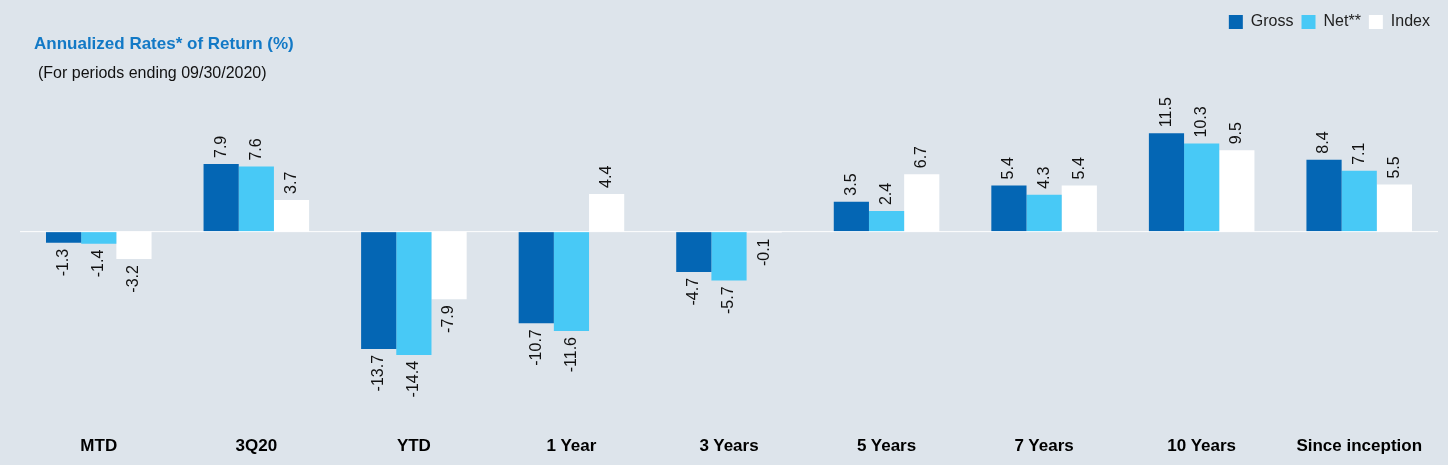 The height and width of the screenshot is (465, 1448). What do you see at coordinates (535, 347) in the screenshot?
I see `data-label: -10.7` at bounding box center [535, 347].